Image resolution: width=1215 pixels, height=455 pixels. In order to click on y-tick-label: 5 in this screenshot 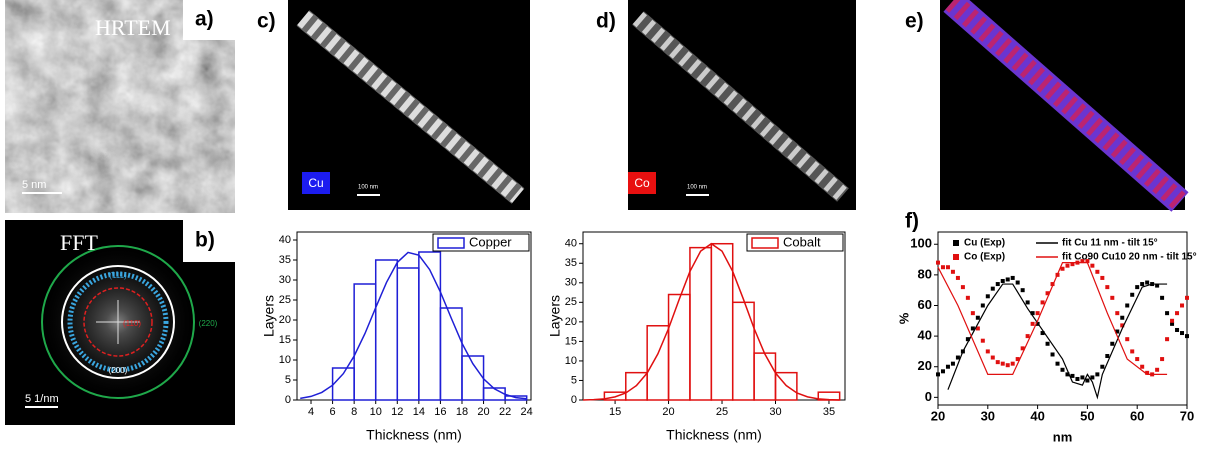, I will do `click(288, 380)`.